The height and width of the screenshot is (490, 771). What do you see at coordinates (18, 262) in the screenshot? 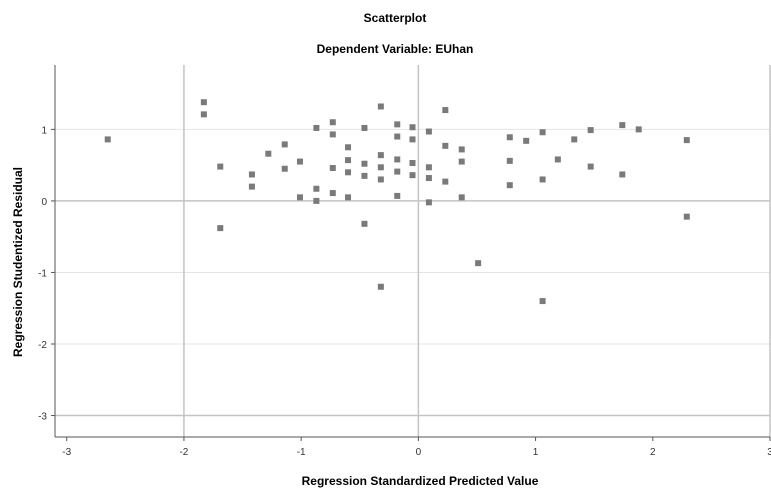
I see `y-axis-label: Regression Studentized Residual` at bounding box center [18, 262].